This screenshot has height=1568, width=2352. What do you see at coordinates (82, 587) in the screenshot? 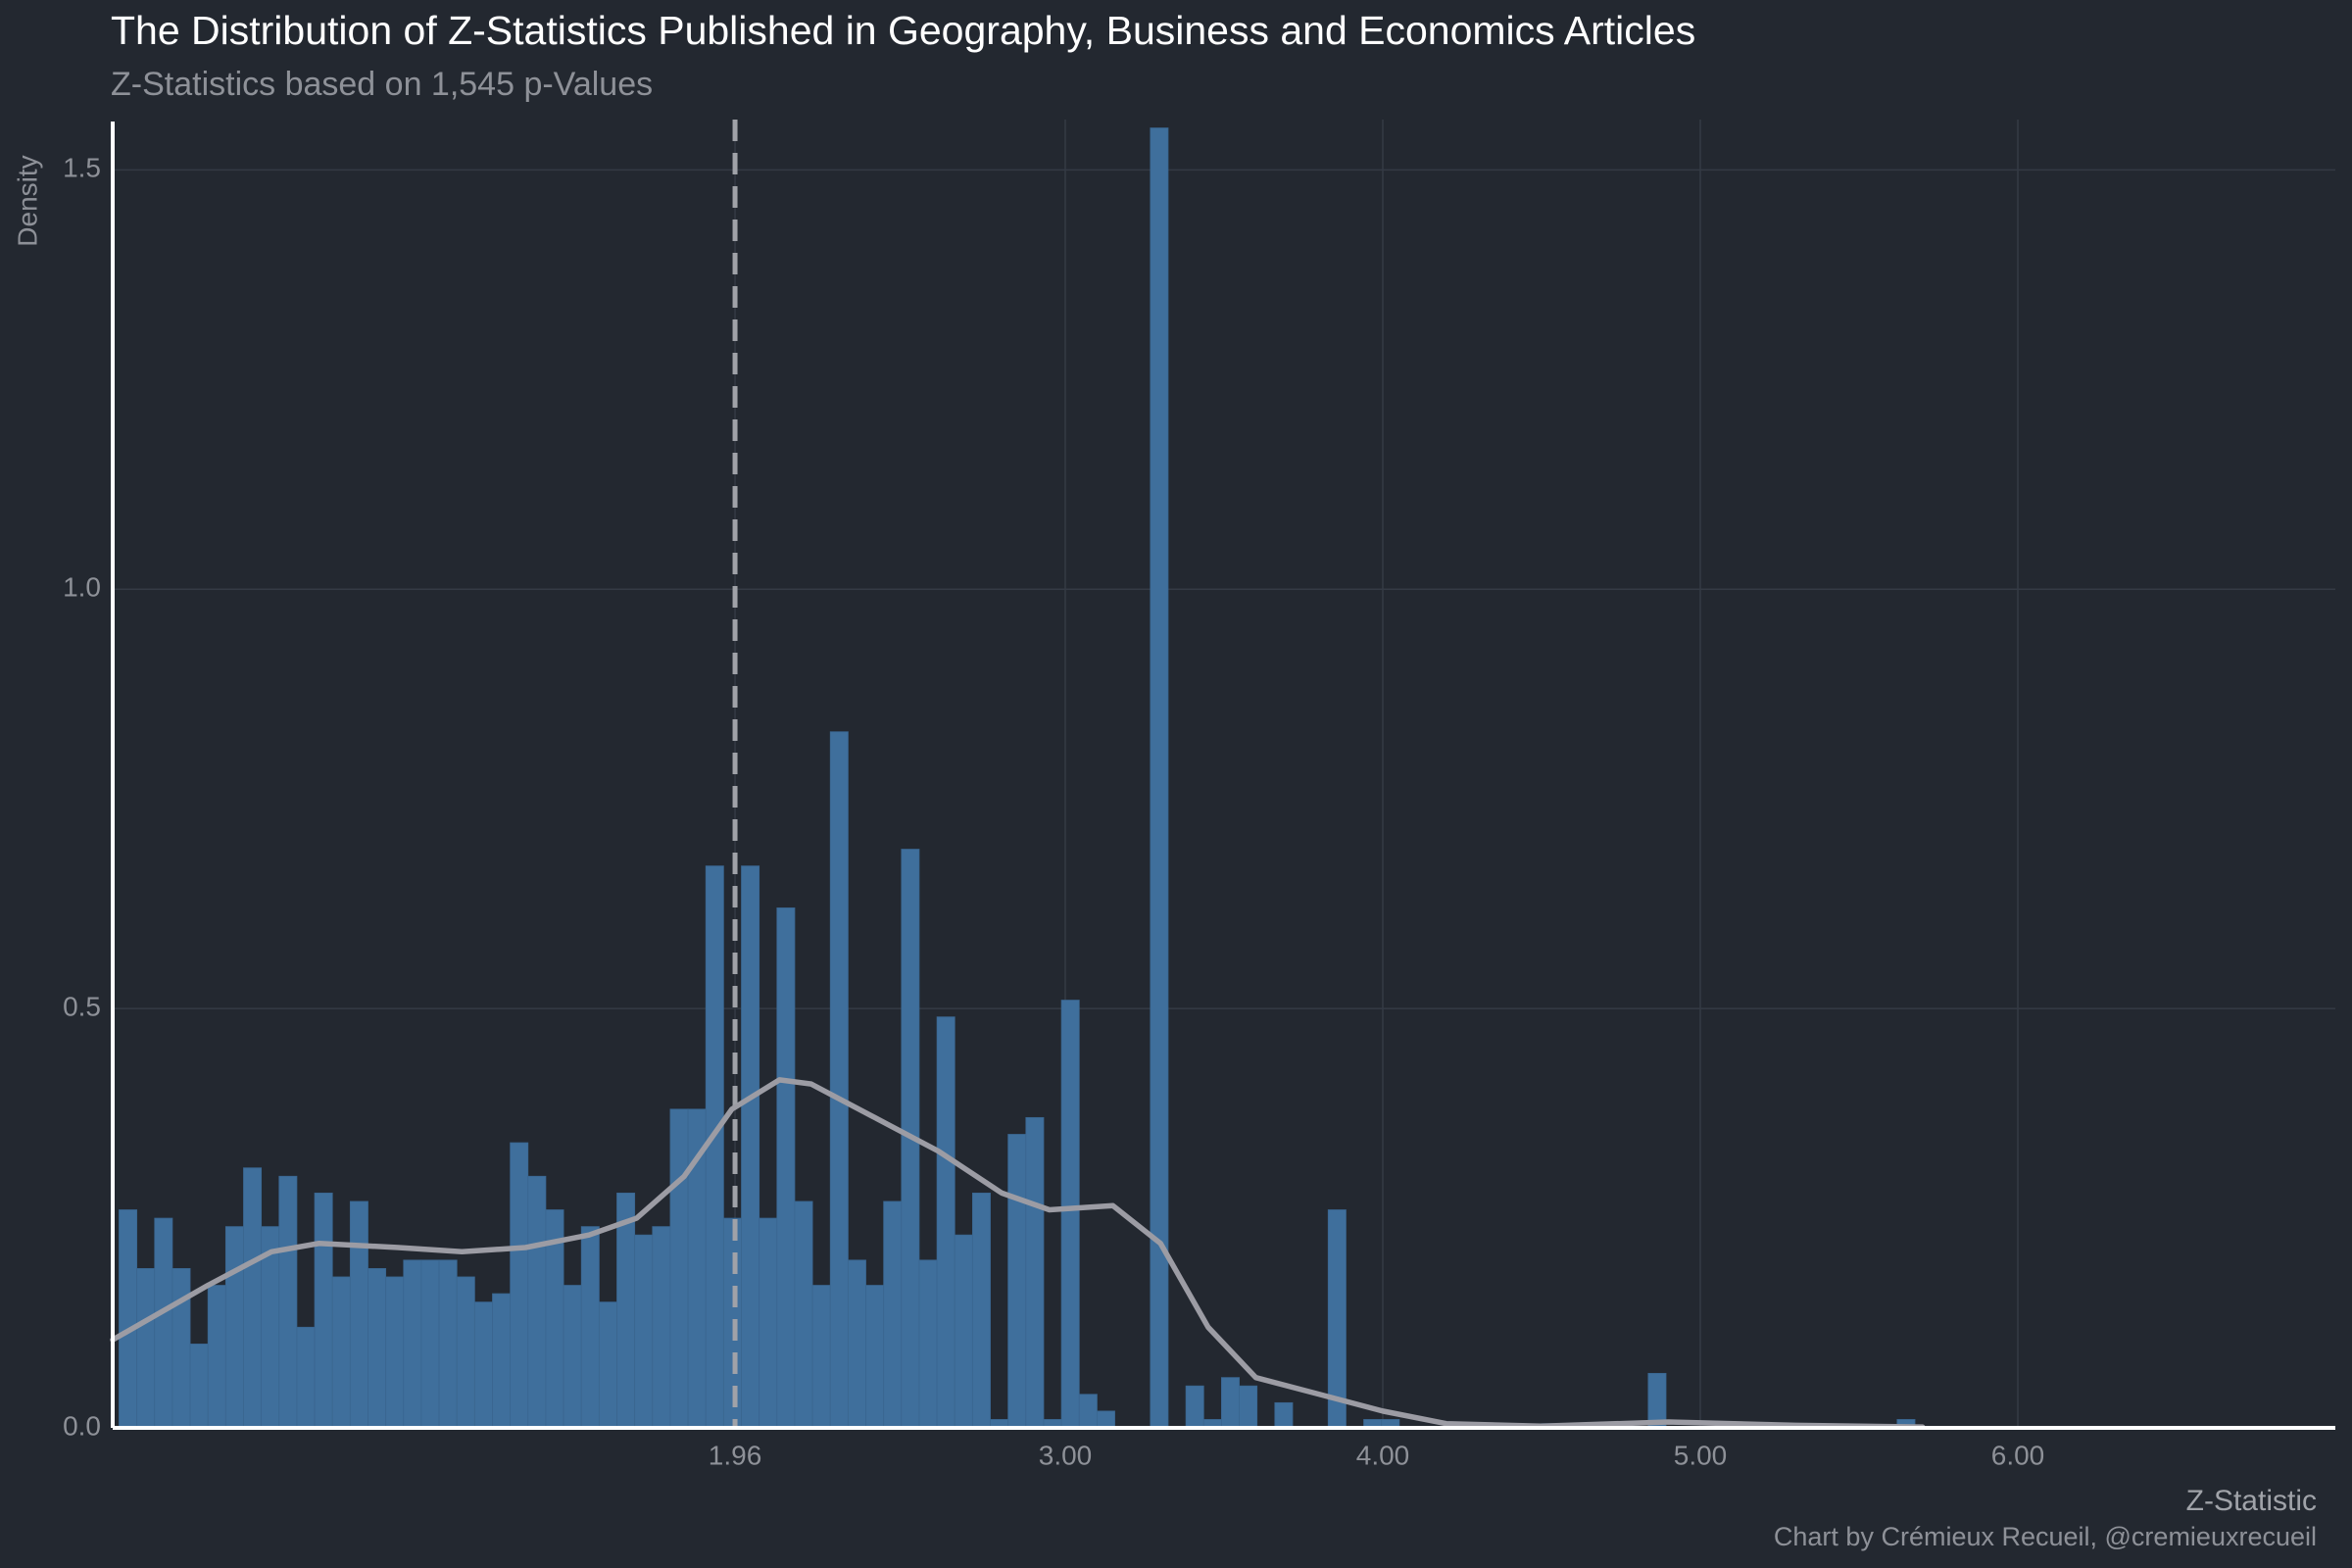
I see `y-tick-label: 1.0` at bounding box center [82, 587].